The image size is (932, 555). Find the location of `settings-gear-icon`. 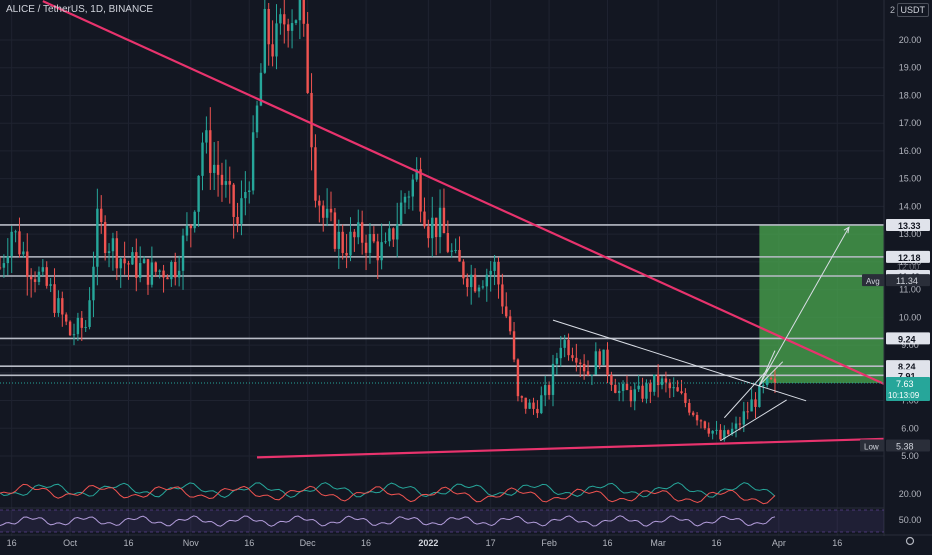

settings-gear-icon is located at coordinates (910, 541).